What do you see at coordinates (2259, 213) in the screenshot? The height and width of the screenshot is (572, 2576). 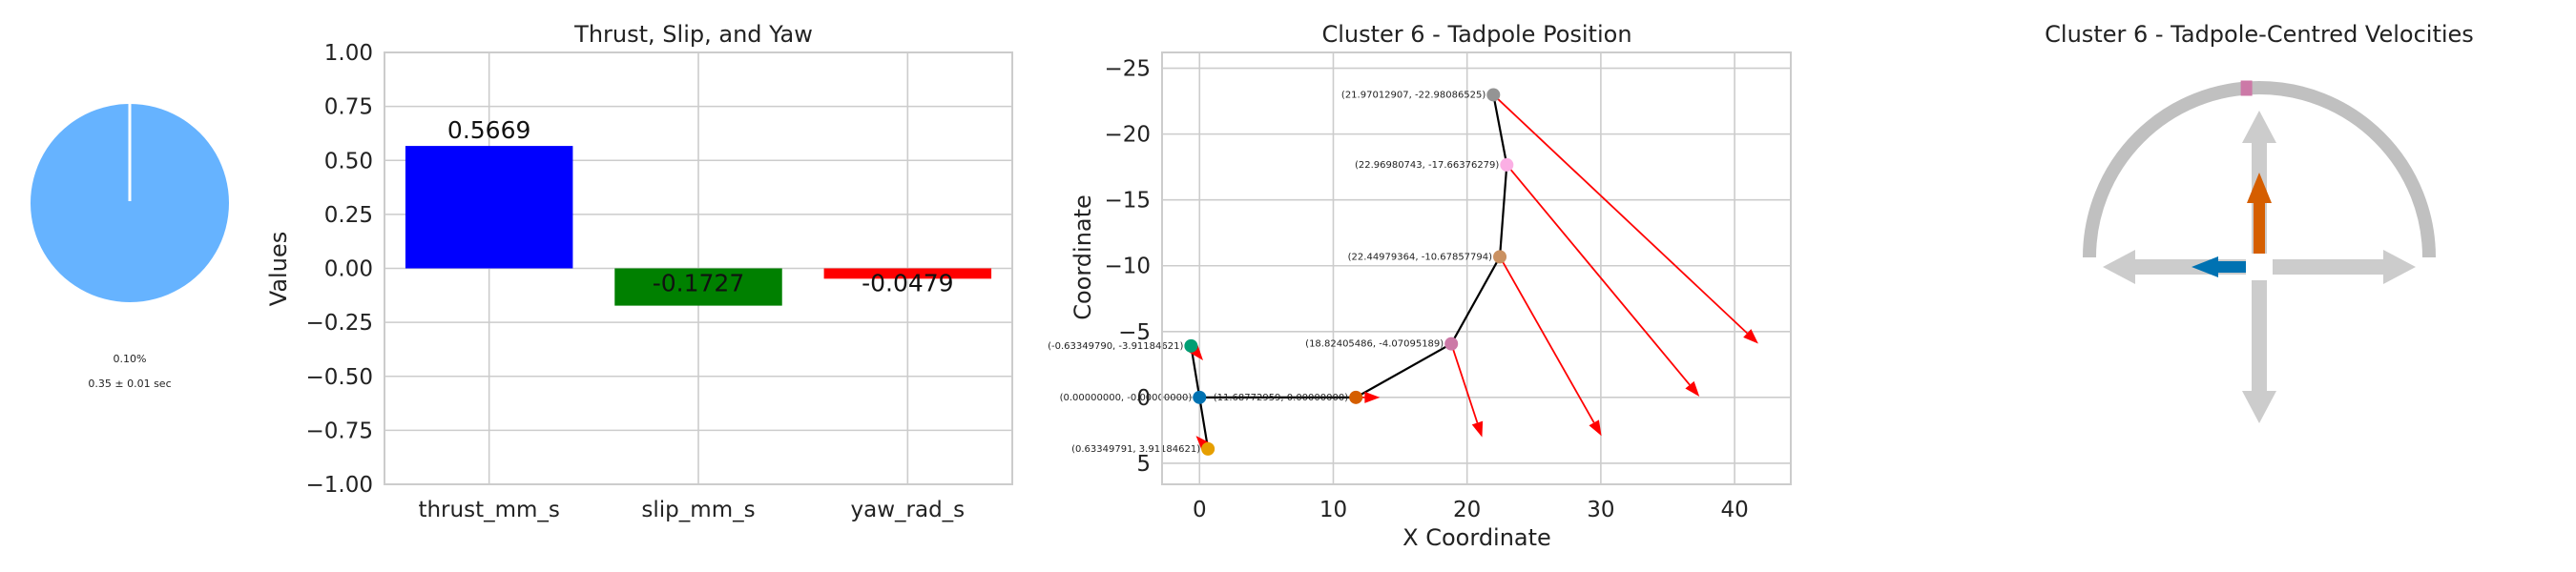 I see `thrust-arrow` at bounding box center [2259, 213].